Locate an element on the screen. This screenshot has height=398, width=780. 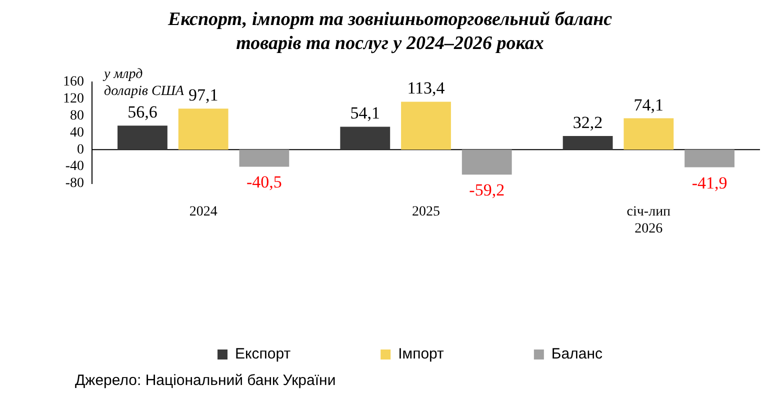
y-tick-label: -40 is located at coordinates (74, 166).